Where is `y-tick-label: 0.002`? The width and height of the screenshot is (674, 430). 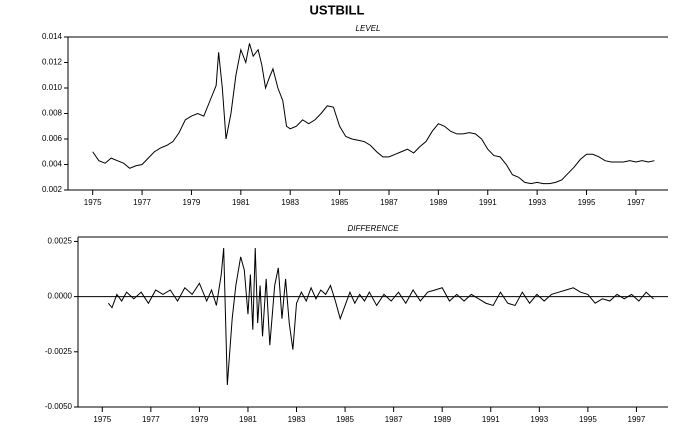 y-tick-label: 0.002 is located at coordinates (52, 189).